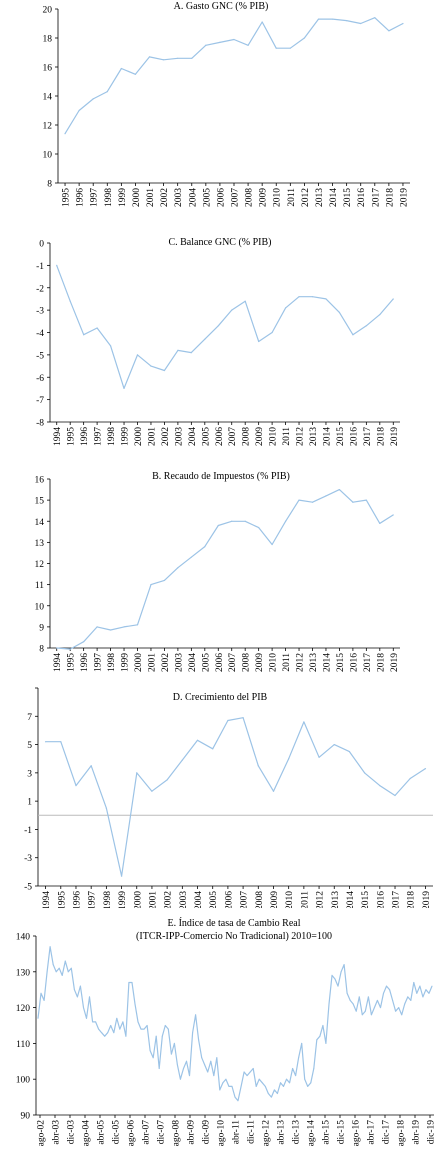 The height and width of the screenshot is (1158, 437). What do you see at coordinates (225, 327) in the screenshot?
I see `chart-c-series-line` at bounding box center [225, 327].